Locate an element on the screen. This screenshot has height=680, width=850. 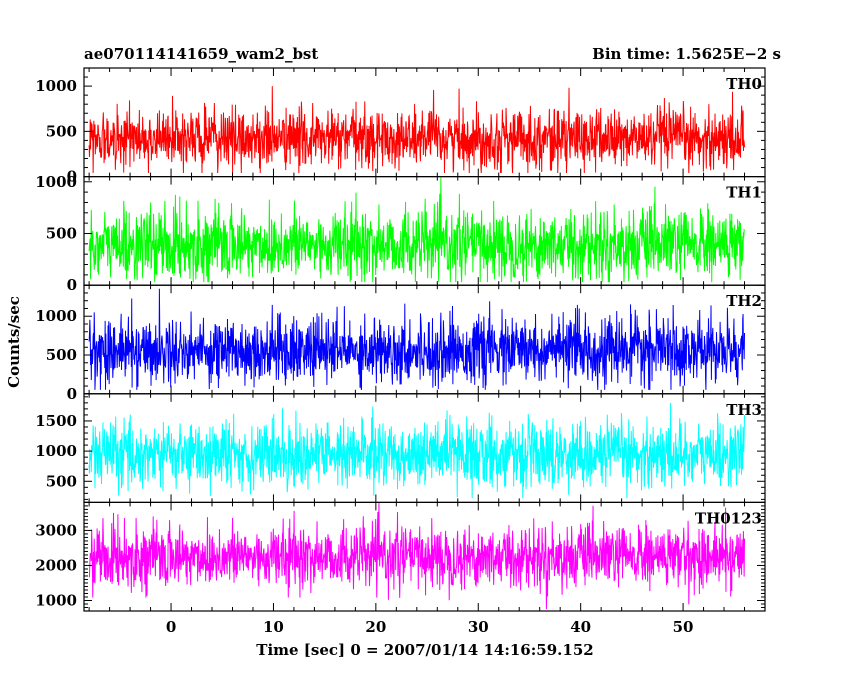
x-tick-label: 20 is located at coordinates (375, 627).